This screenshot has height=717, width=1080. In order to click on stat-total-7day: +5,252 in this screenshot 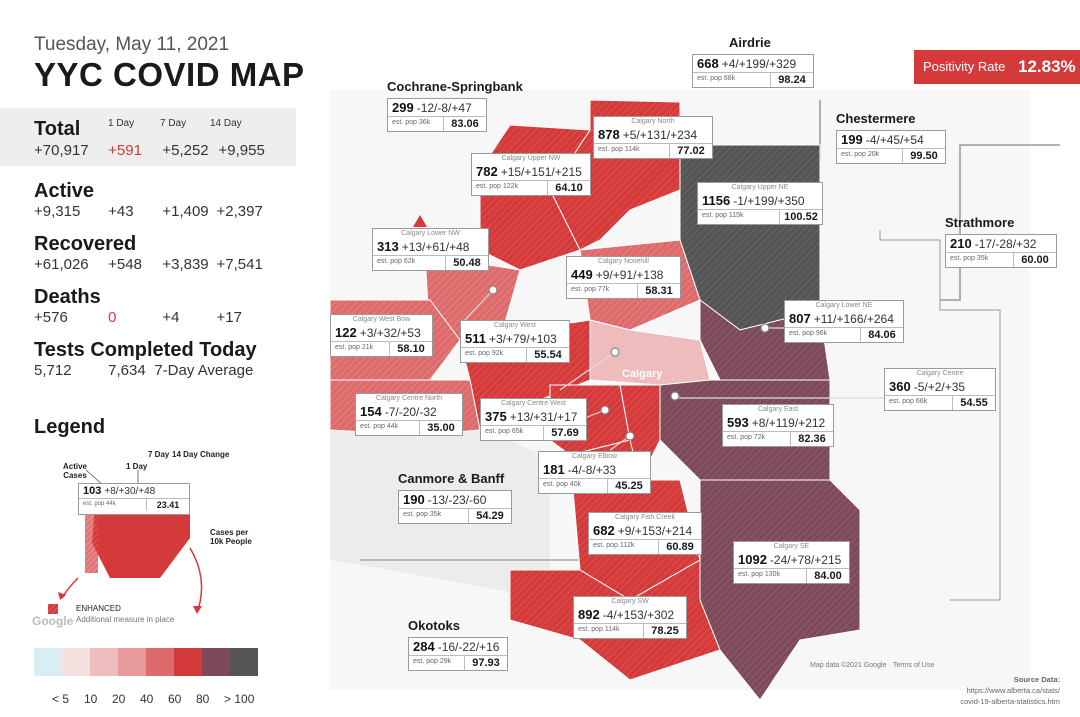, I will do `click(185, 150)`.